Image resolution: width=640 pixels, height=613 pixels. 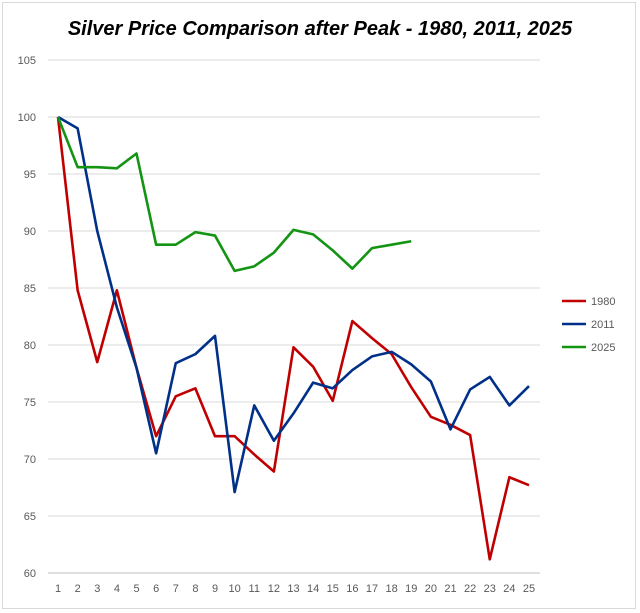 I want to click on y-tick-label: 60, so click(x=30, y=574).